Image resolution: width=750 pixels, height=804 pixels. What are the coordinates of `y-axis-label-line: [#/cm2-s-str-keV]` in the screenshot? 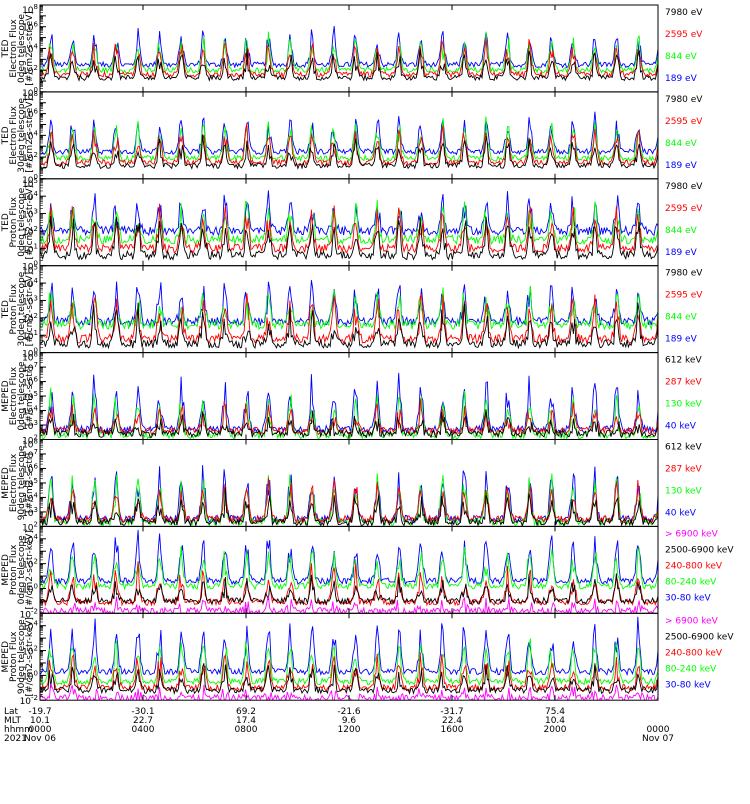 It's located at (30, 656).